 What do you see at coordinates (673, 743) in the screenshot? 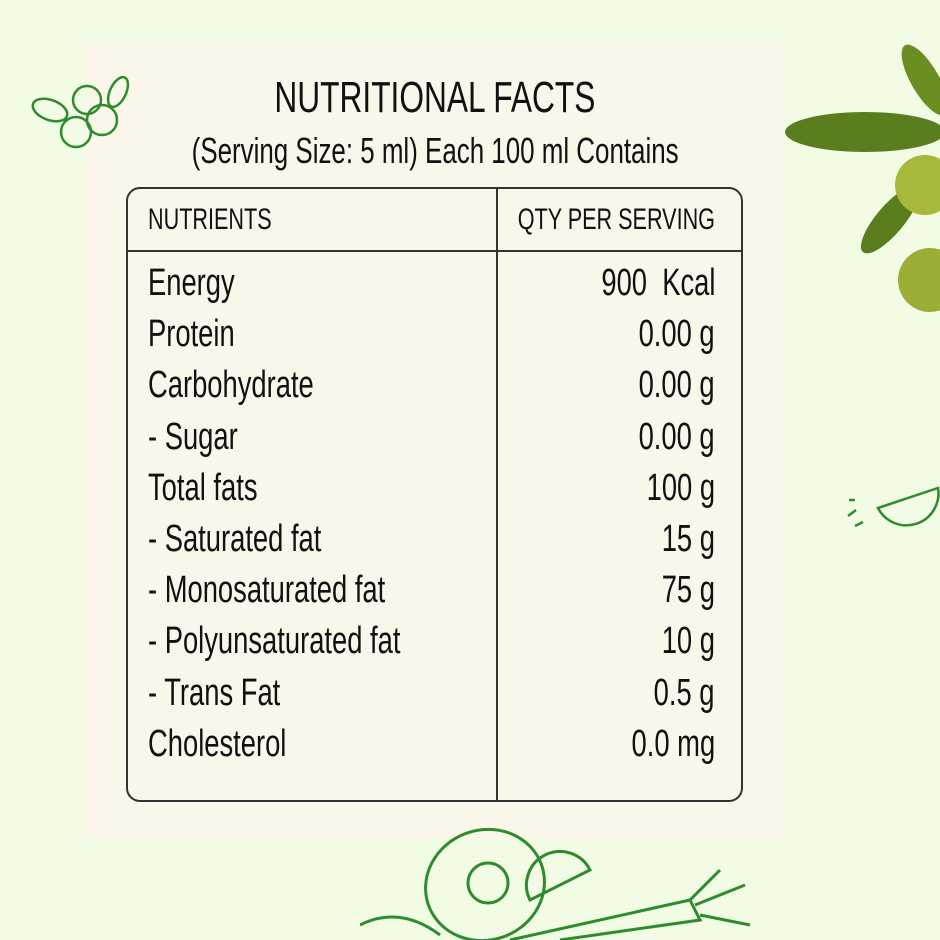
I see `nutrient-value: 0.0 mg` at bounding box center [673, 743].